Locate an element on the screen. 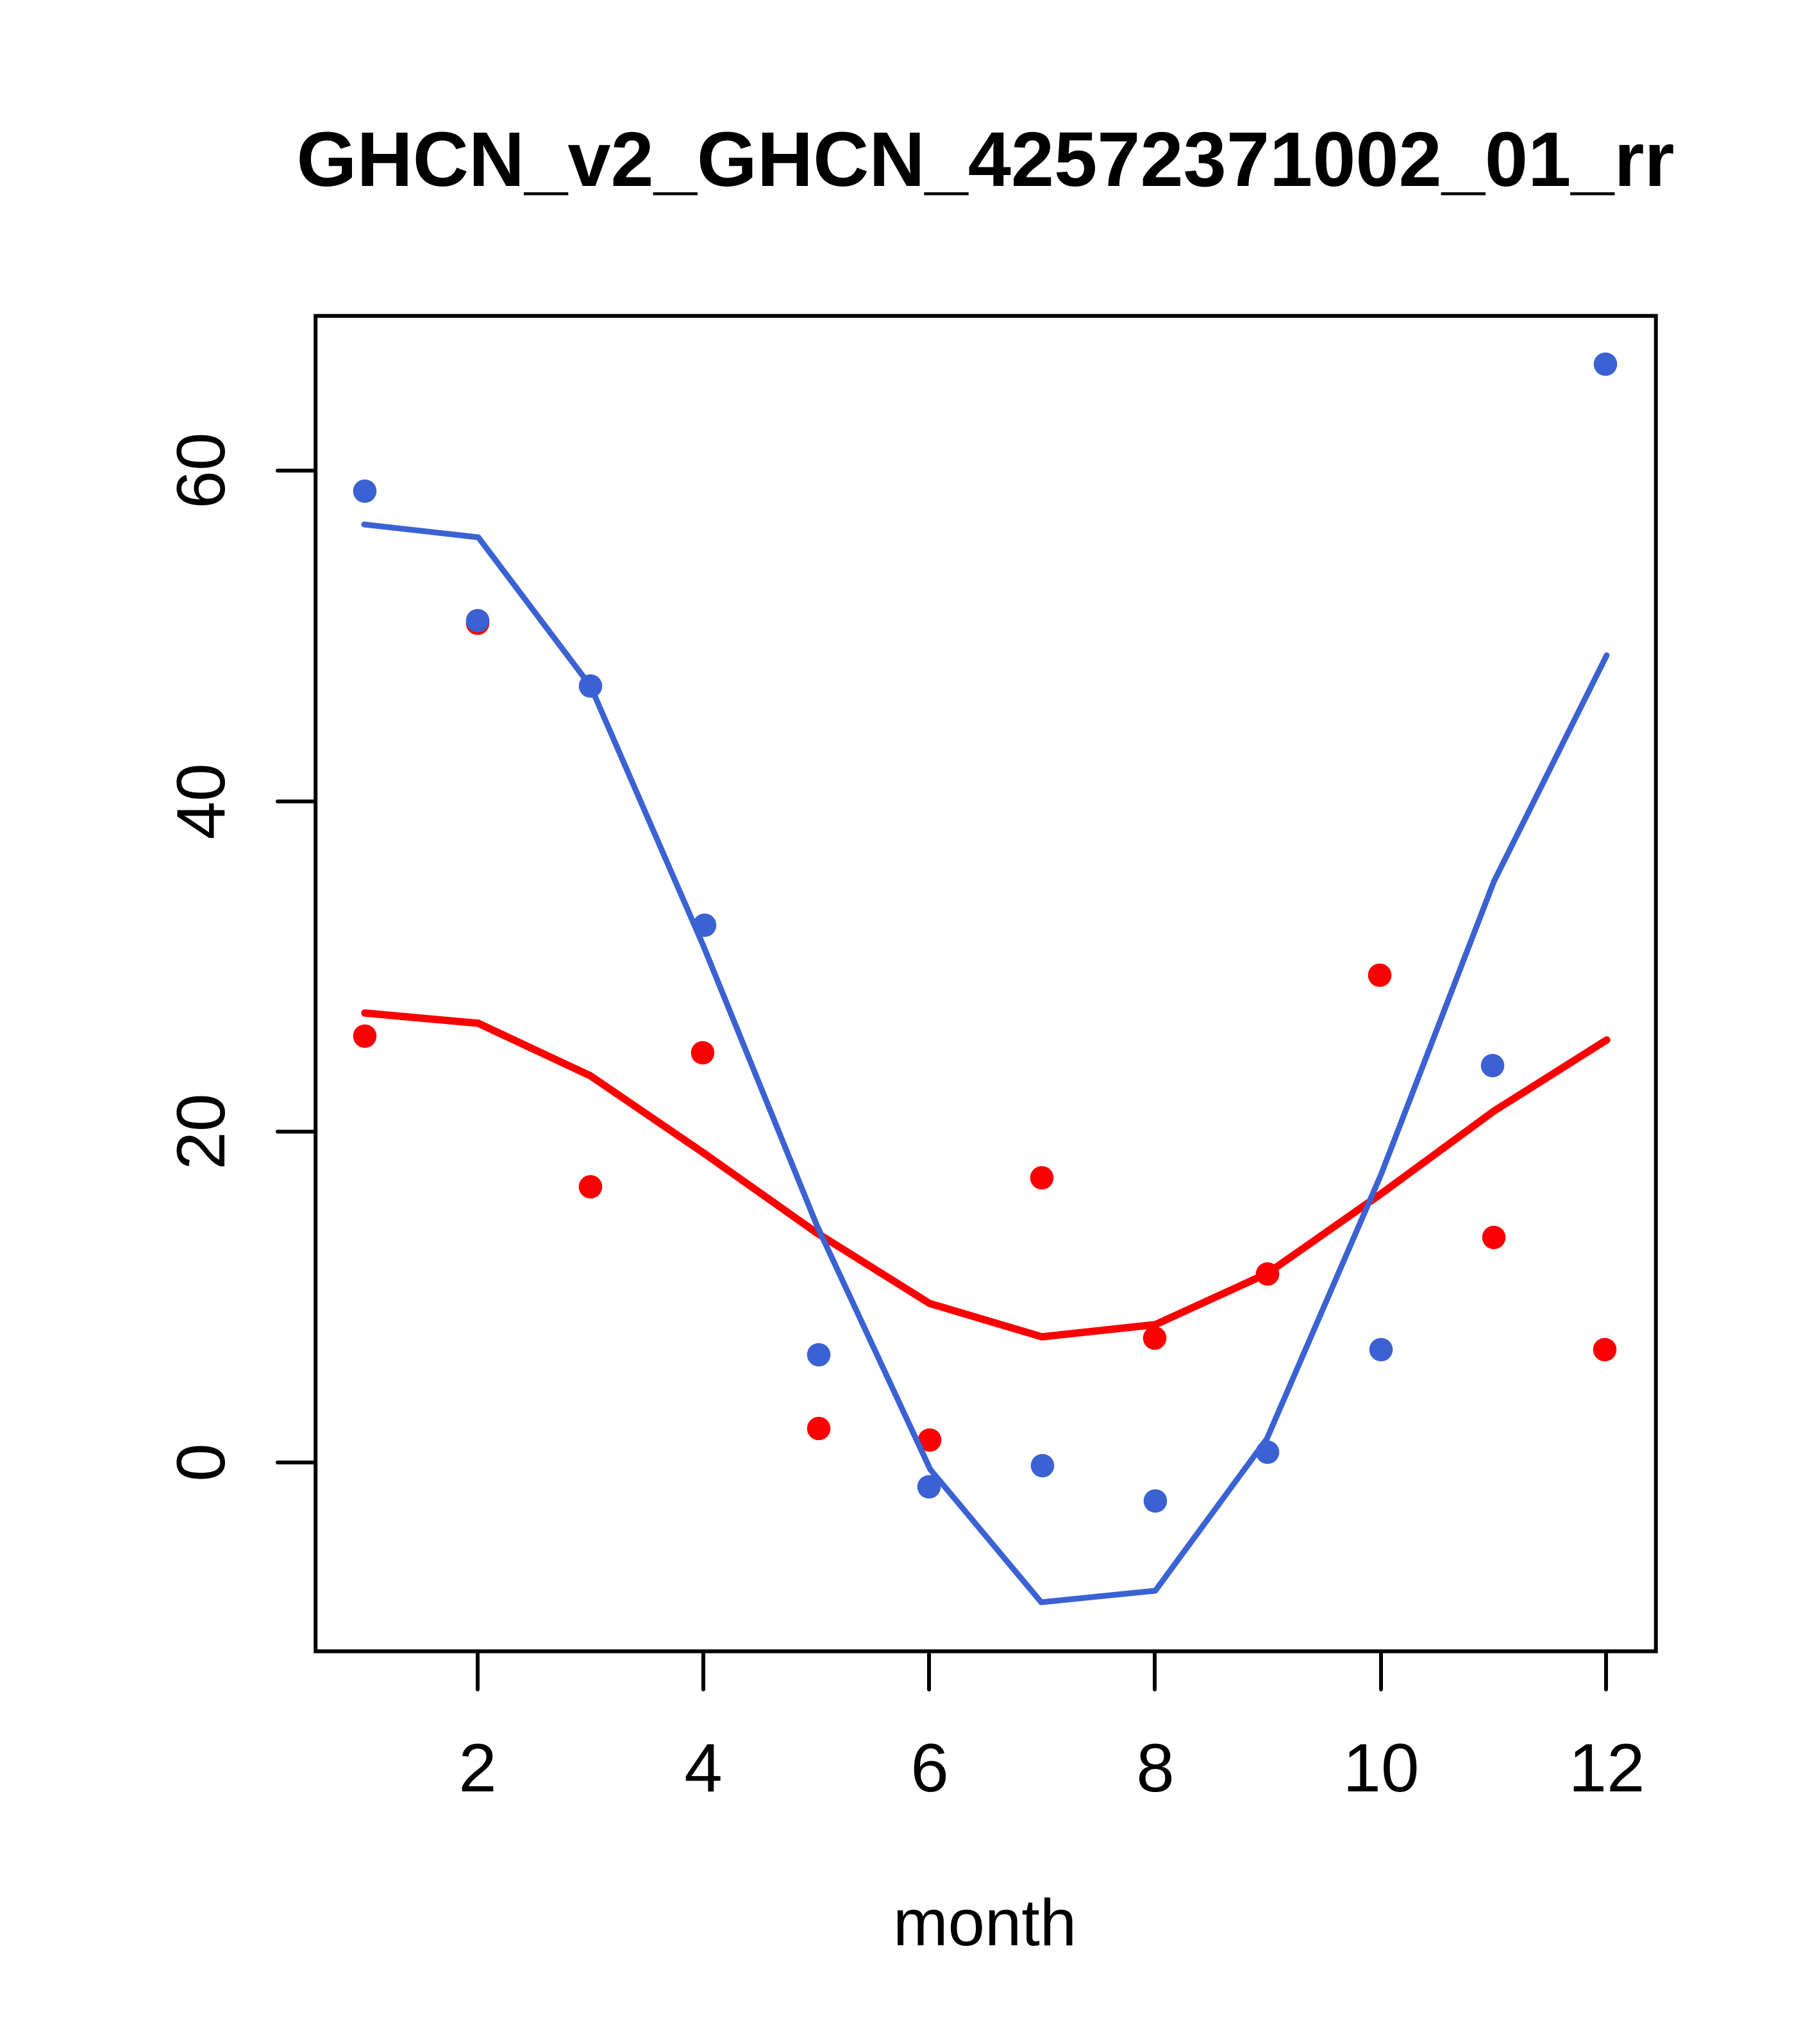  svg-text: 0 is located at coordinates (201, 1463).